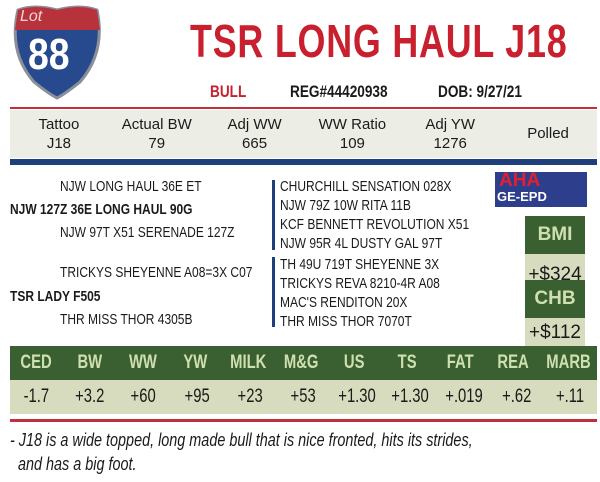 The image size is (600, 482). What do you see at coordinates (59, 134) in the screenshot?
I see `stat-tattoo: Tattoo J18` at bounding box center [59, 134].